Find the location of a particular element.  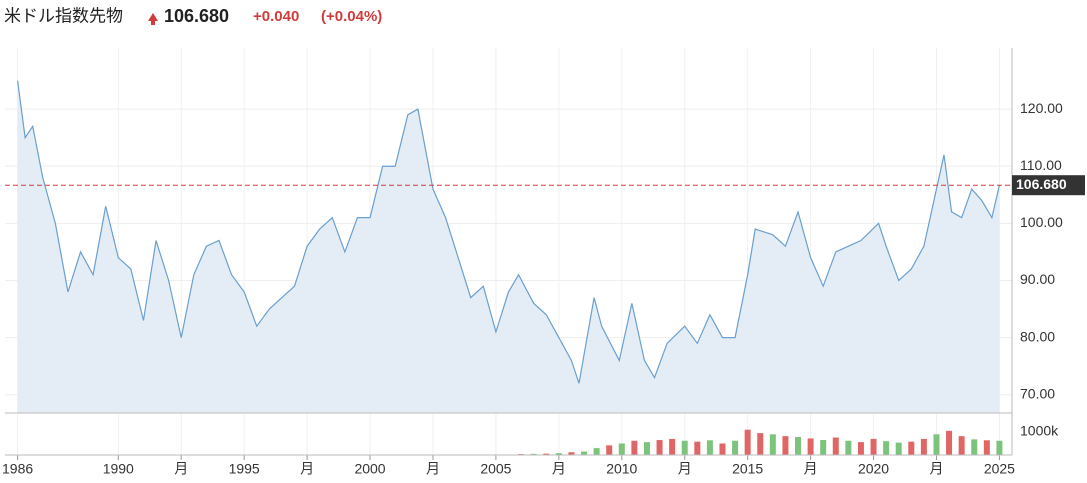

last-price-tag is located at coordinates (1048, 185).